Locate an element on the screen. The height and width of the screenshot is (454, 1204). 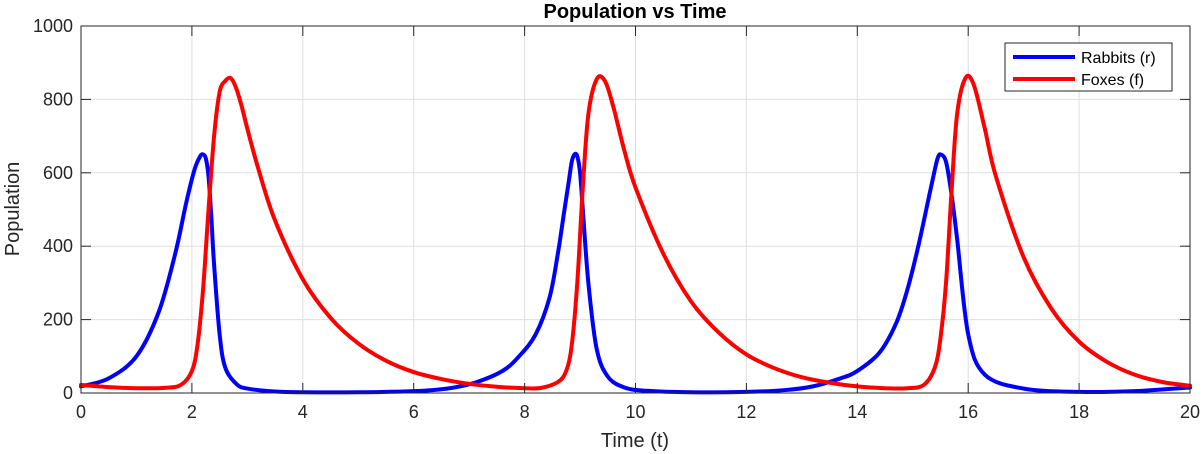
y-tick-label: 200 is located at coordinates (58, 320).